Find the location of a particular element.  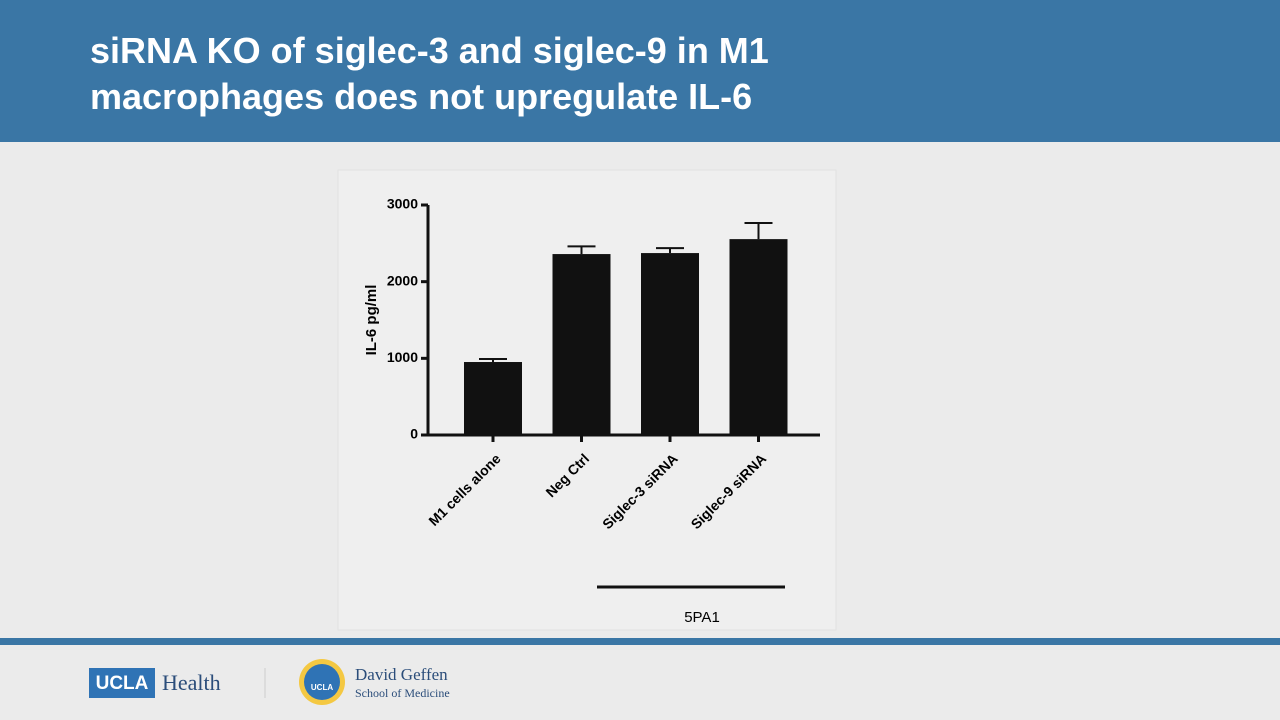

brand-box is located at coordinates (122, 683).